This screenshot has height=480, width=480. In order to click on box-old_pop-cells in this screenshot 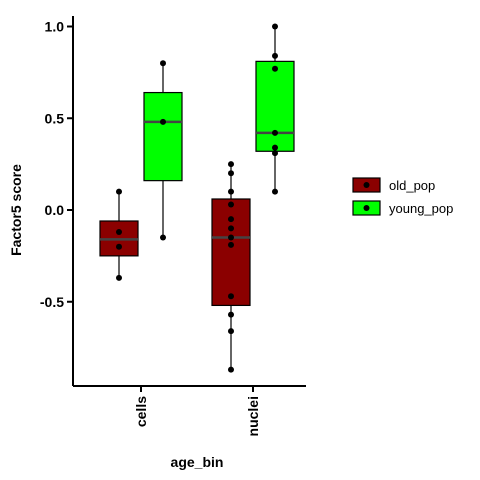, I will do `click(119, 234)`.